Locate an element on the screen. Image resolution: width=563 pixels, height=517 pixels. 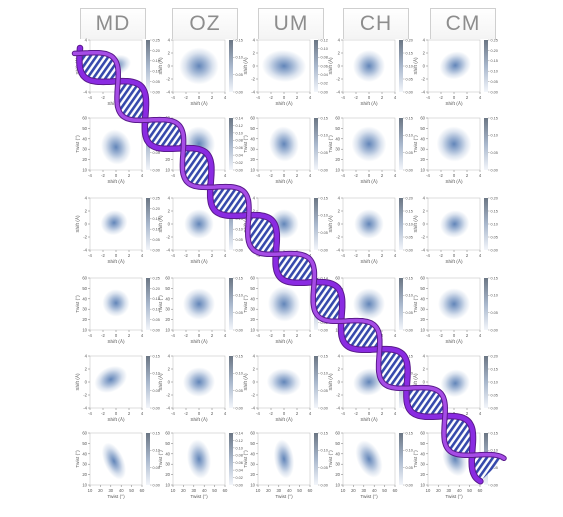
y-tick-label: -2 is located at coordinates (338, 395).